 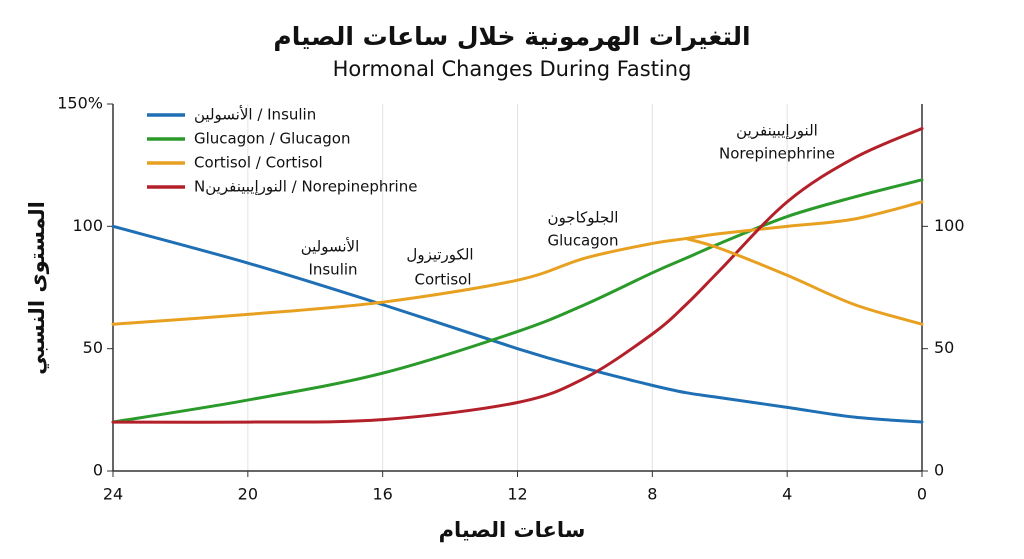 What do you see at coordinates (512, 69) in the screenshot?
I see `chart-subtitle: Hormonal Changes During Fasting` at bounding box center [512, 69].